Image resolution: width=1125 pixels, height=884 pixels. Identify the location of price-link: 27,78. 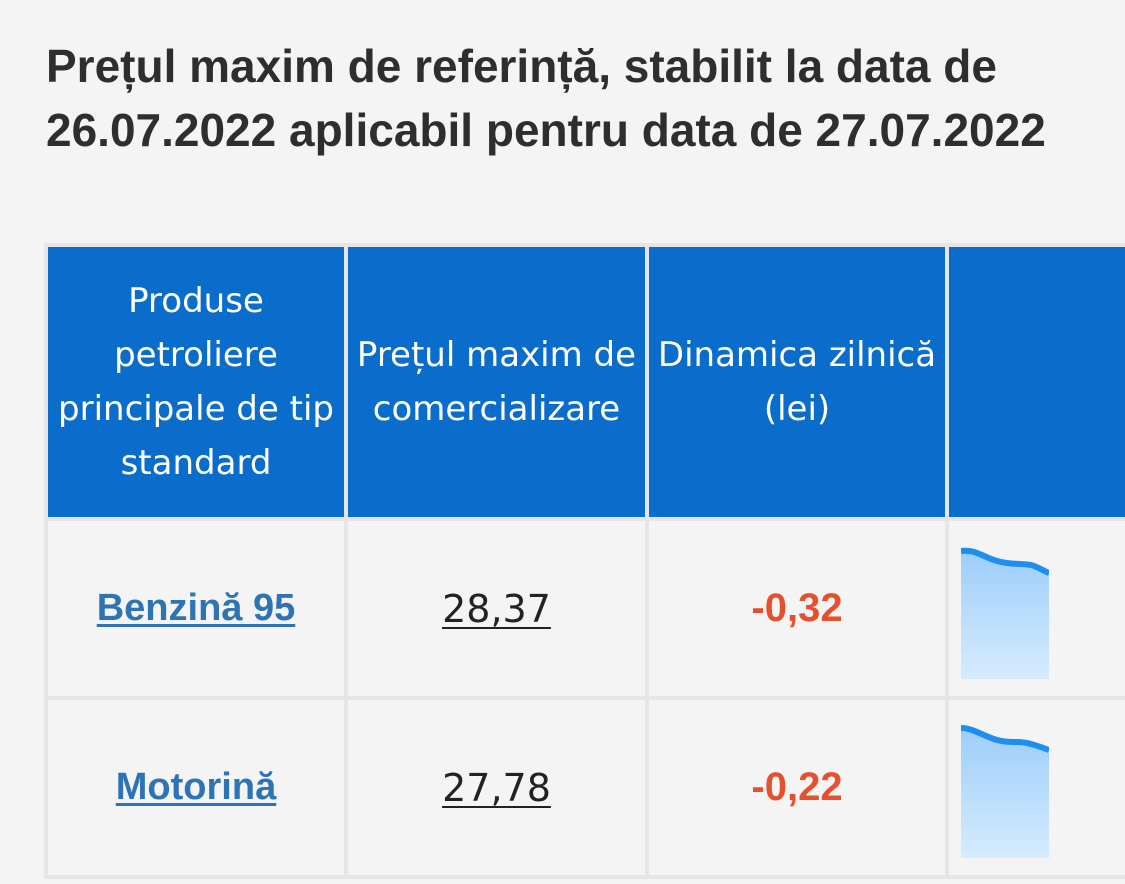
(496, 787).